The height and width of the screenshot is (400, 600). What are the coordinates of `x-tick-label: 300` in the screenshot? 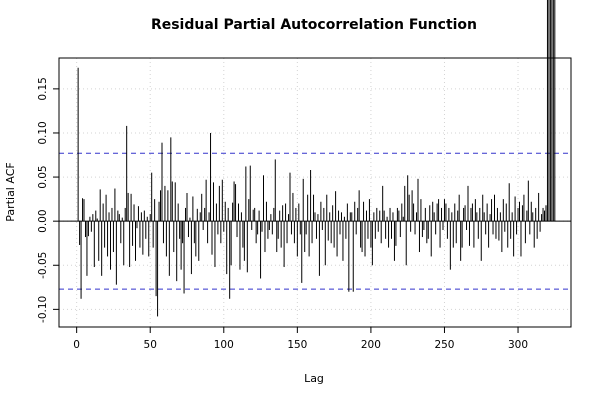 It's located at (518, 345).